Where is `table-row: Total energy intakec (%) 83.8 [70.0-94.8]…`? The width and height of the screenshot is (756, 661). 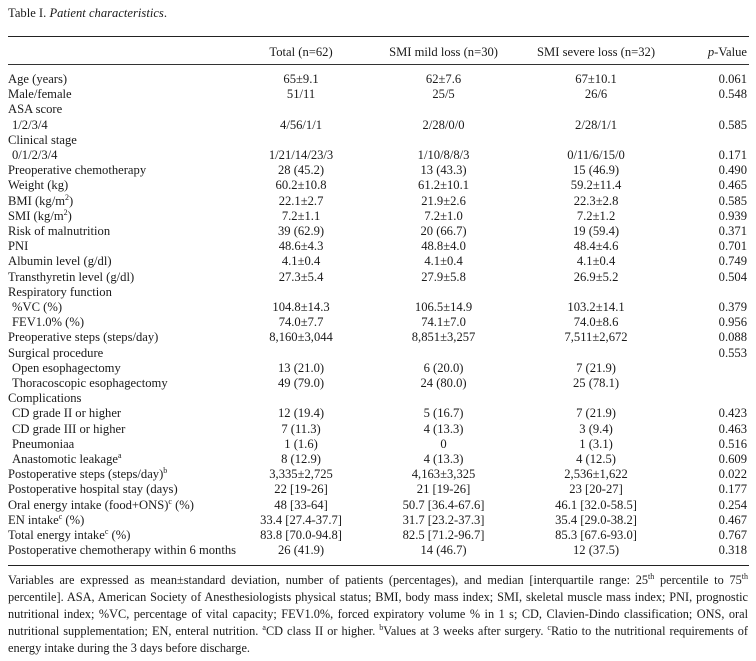 table-row: Total energy intakec (%) 83.8 [70.0-94.8]… is located at coordinates (378, 535).